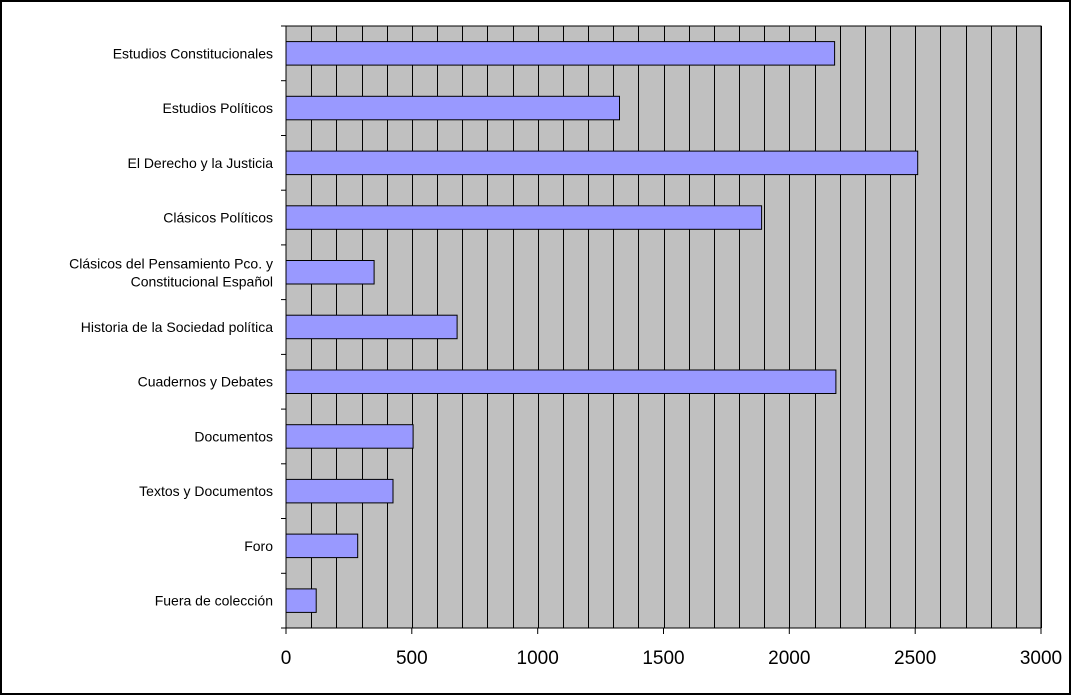  I want to click on category-label: Estudios Políticos, so click(218, 108).